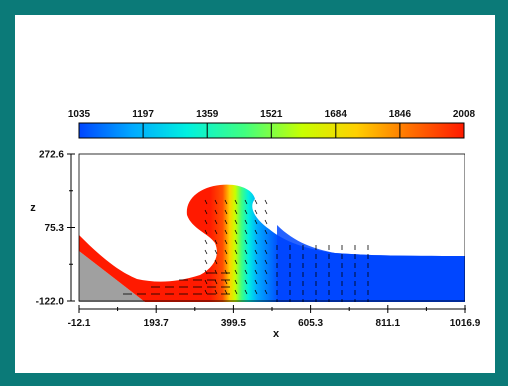 The width and height of the screenshot is (508, 386). I want to click on colorbar-label: 1846, so click(400, 114).